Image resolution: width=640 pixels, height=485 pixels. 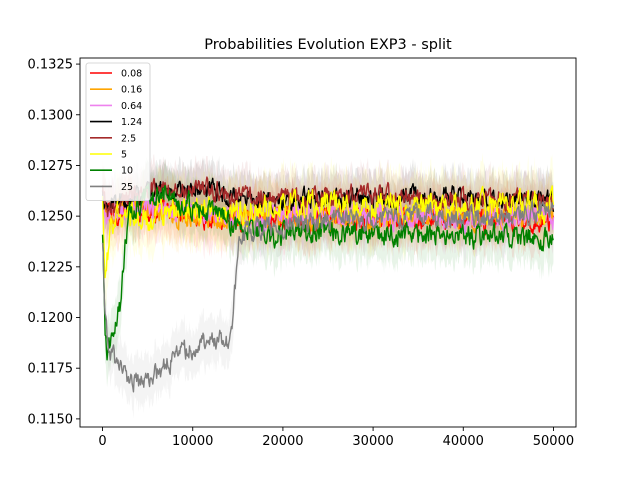 I want to click on y-tick-label: 0.1300, so click(x=51, y=115).